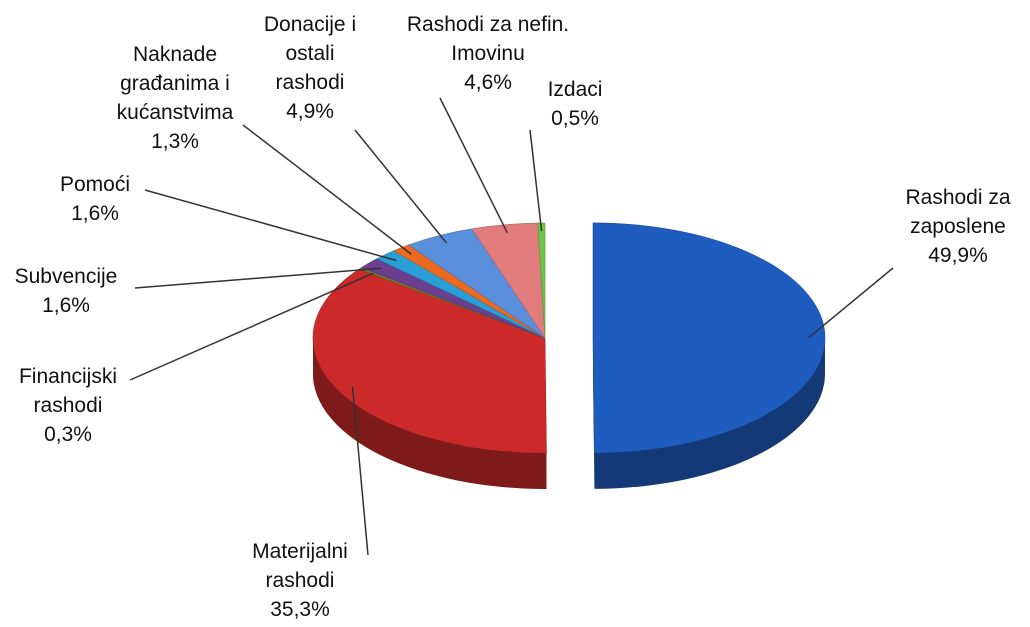 This screenshot has width=1030, height=627. I want to click on value-label: 4,9%, so click(310, 111).